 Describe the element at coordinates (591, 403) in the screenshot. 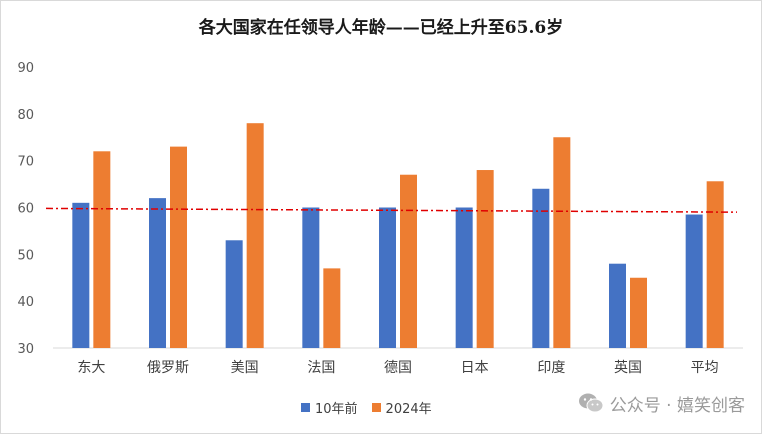

I see `wechat-icon` at that location.